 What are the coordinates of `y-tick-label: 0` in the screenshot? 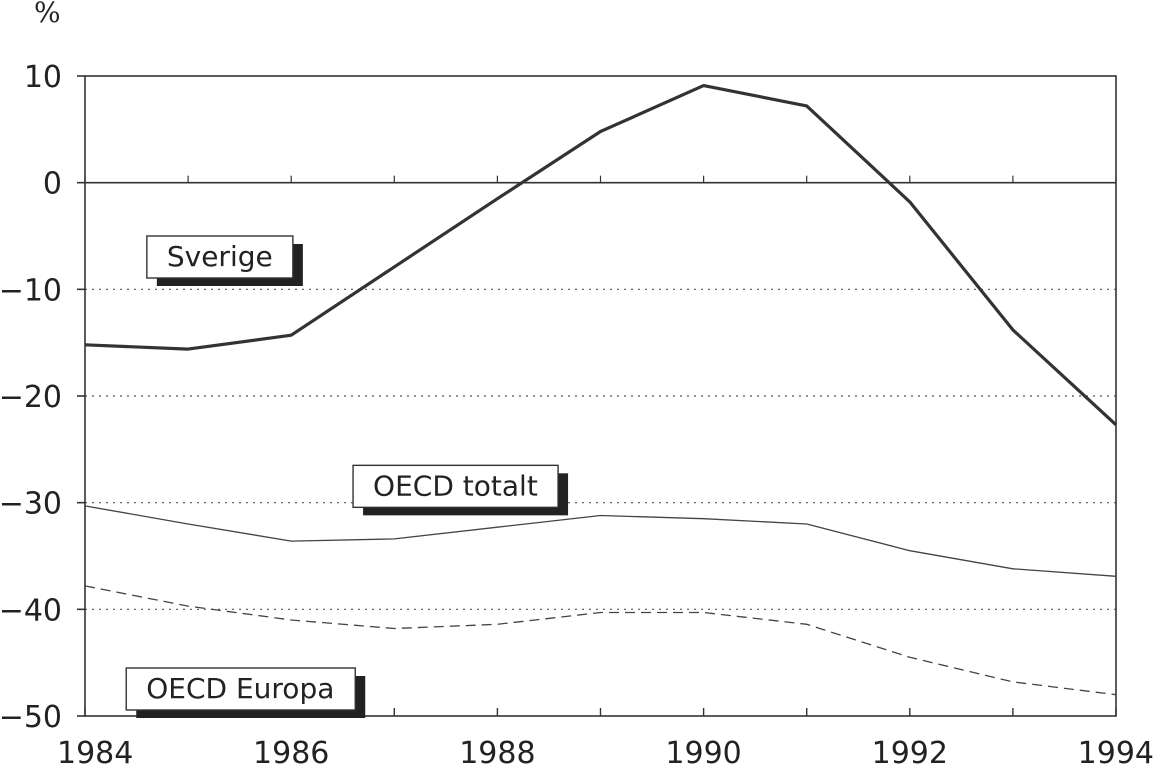 It's located at (52, 184).